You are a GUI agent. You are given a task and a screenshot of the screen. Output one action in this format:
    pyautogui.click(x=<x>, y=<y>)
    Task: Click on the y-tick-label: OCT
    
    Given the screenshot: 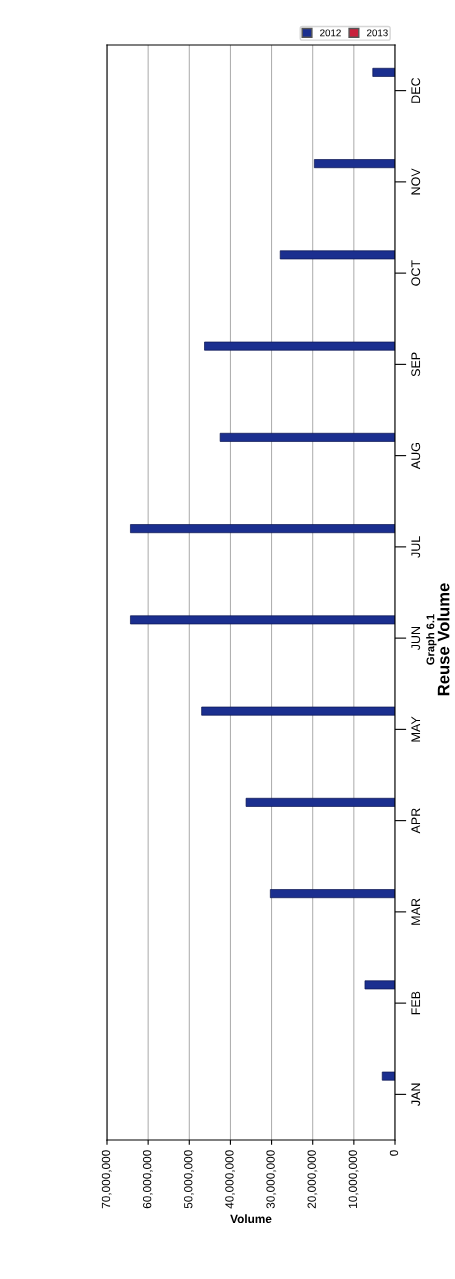 What is the action you would take?
    pyautogui.click(x=416, y=273)
    